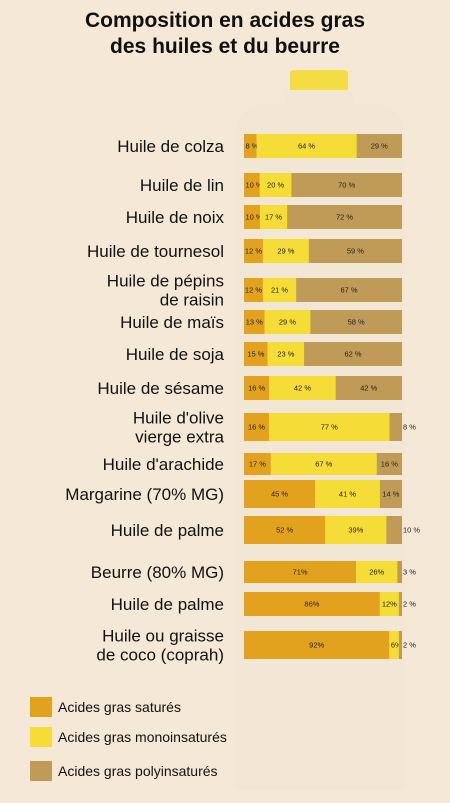  What do you see at coordinates (254, 322) in the screenshot?
I see `data-label-sat: 13 %` at bounding box center [254, 322].